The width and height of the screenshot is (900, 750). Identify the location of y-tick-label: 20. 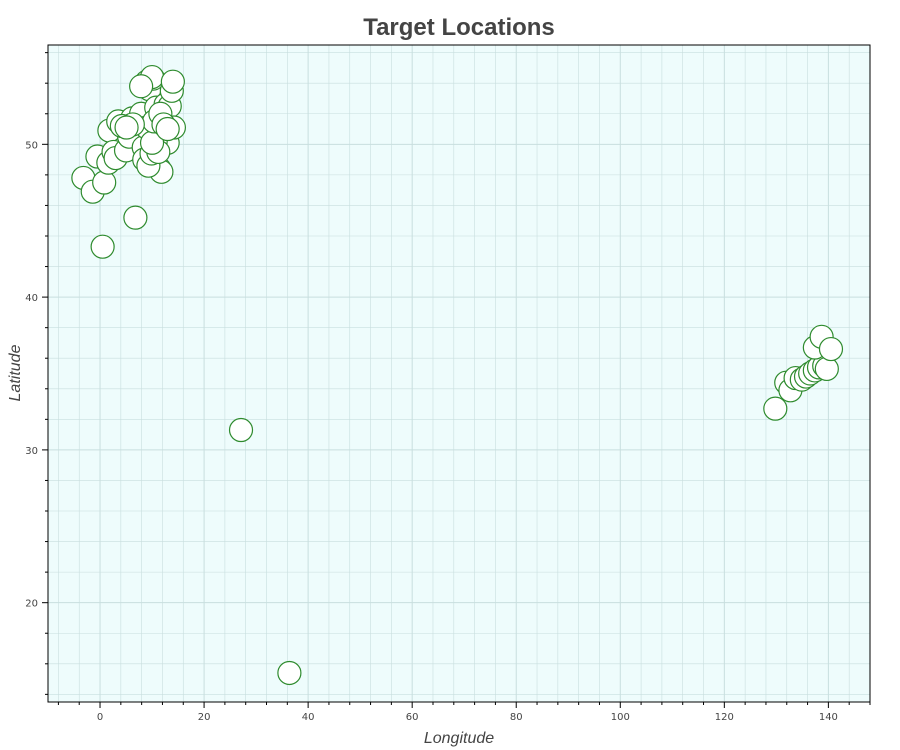
(31, 604).